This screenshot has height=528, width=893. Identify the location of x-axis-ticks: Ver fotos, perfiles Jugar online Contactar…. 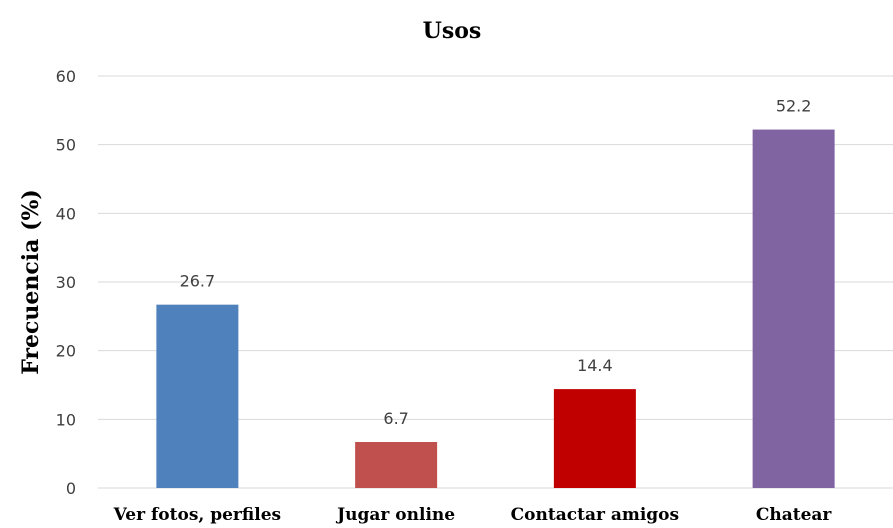
(473, 515).